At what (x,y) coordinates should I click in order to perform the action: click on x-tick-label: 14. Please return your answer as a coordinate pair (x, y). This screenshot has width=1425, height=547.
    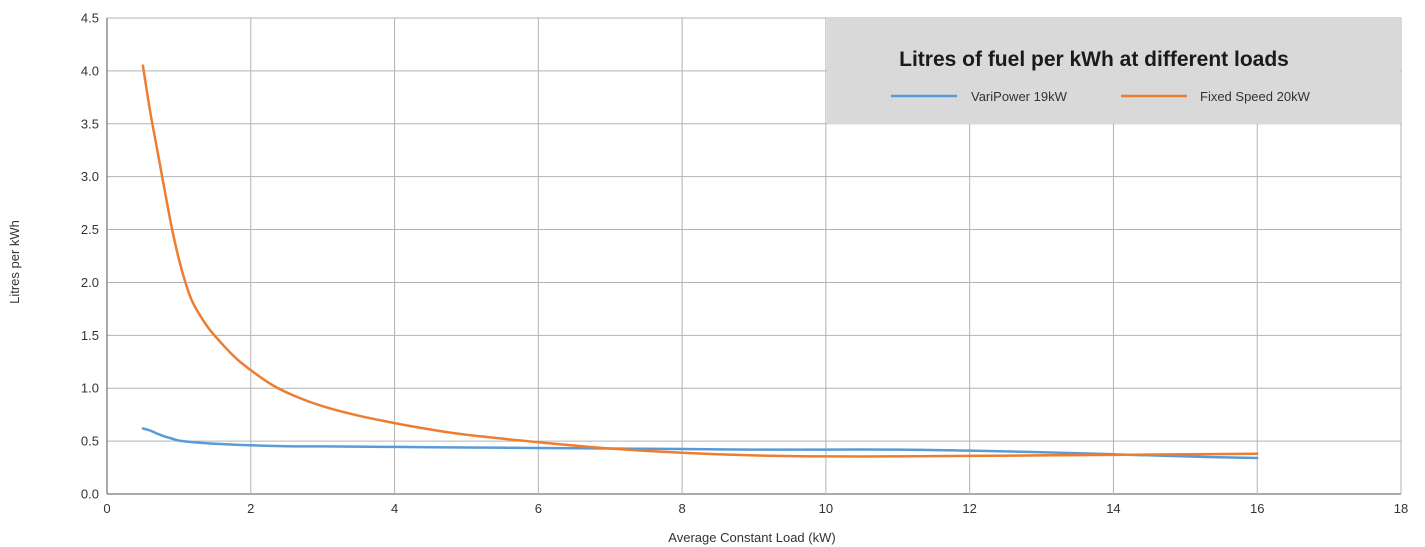
    Looking at the image, I should click on (1113, 508).